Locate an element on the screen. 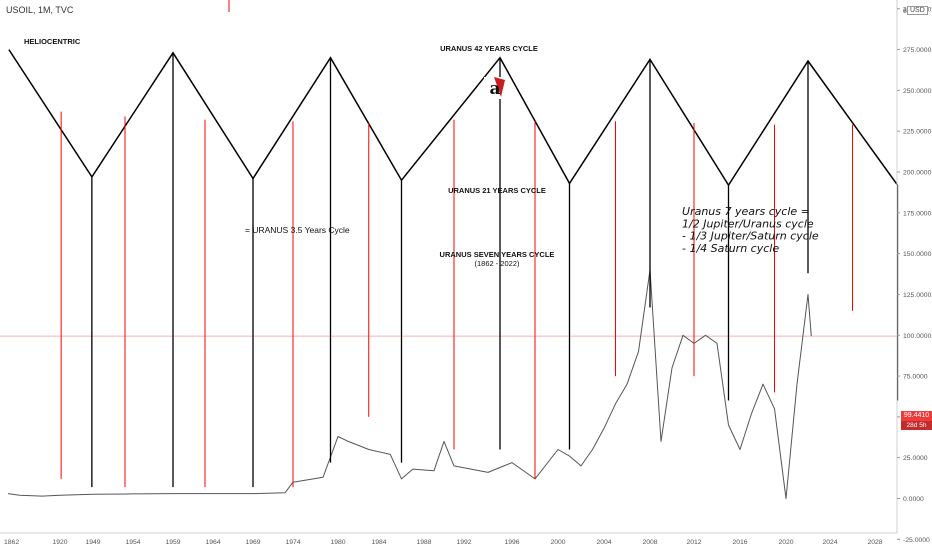 The image size is (932, 550). heliocentric-label: HELIOCENTRIC is located at coordinates (52, 41).